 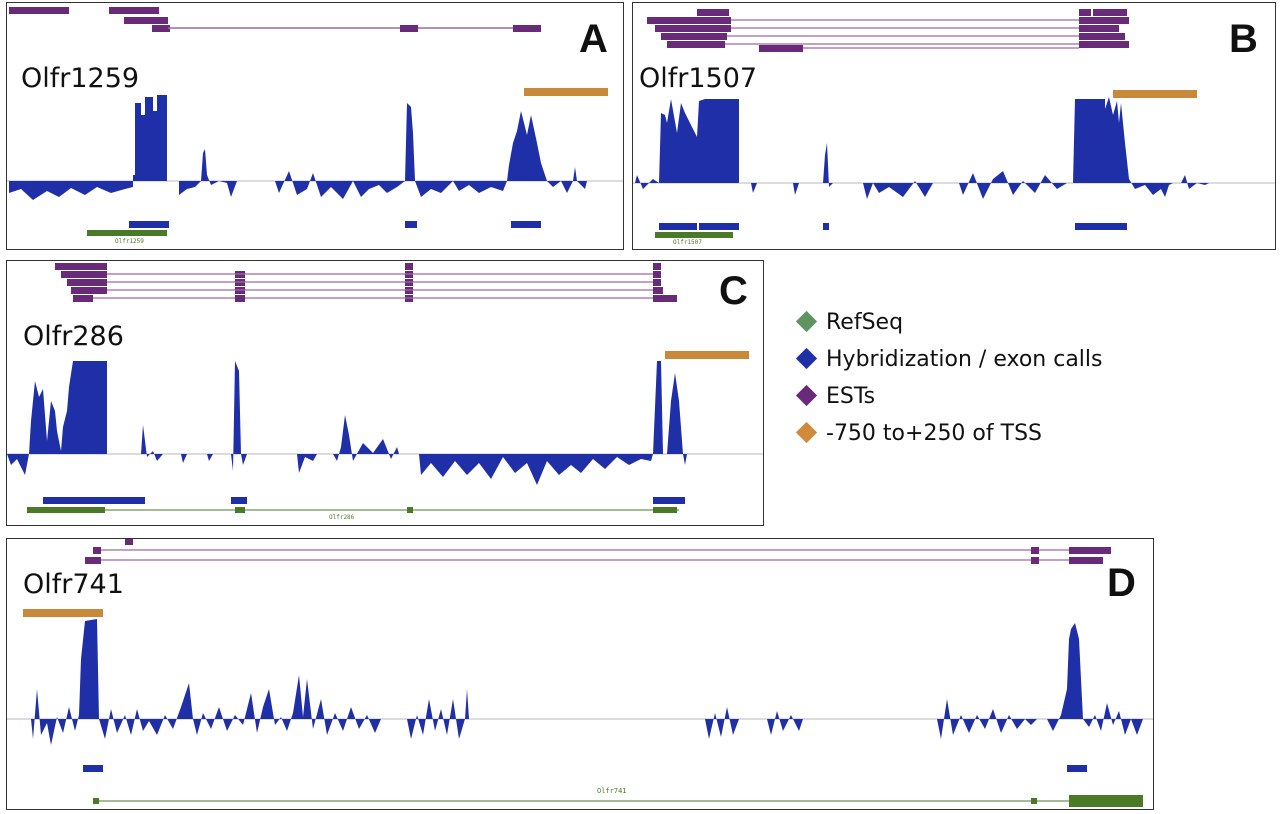 What do you see at coordinates (80, 78) in the screenshot?
I see `gene-name: Olfr1259` at bounding box center [80, 78].